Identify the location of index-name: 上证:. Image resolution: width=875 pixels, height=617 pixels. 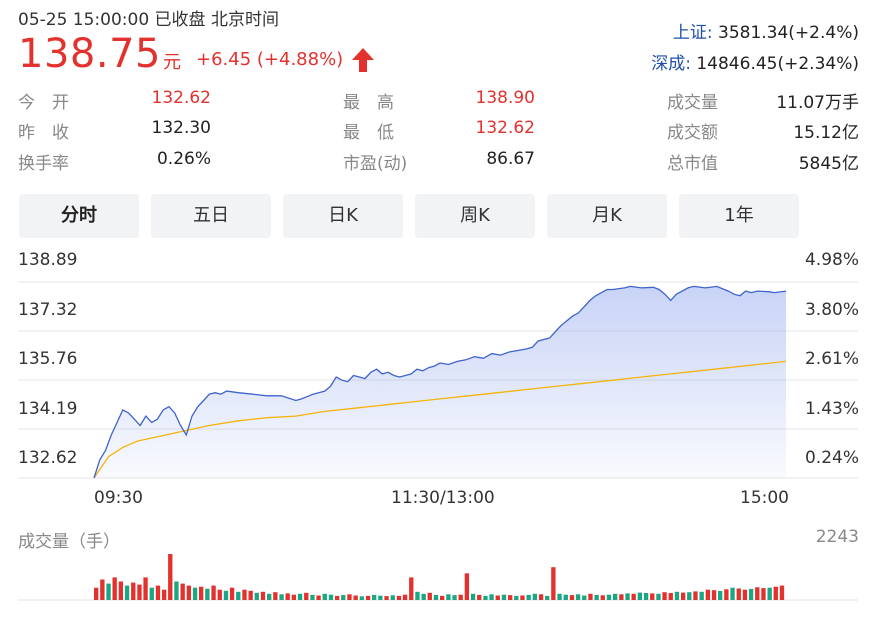
(692, 33).